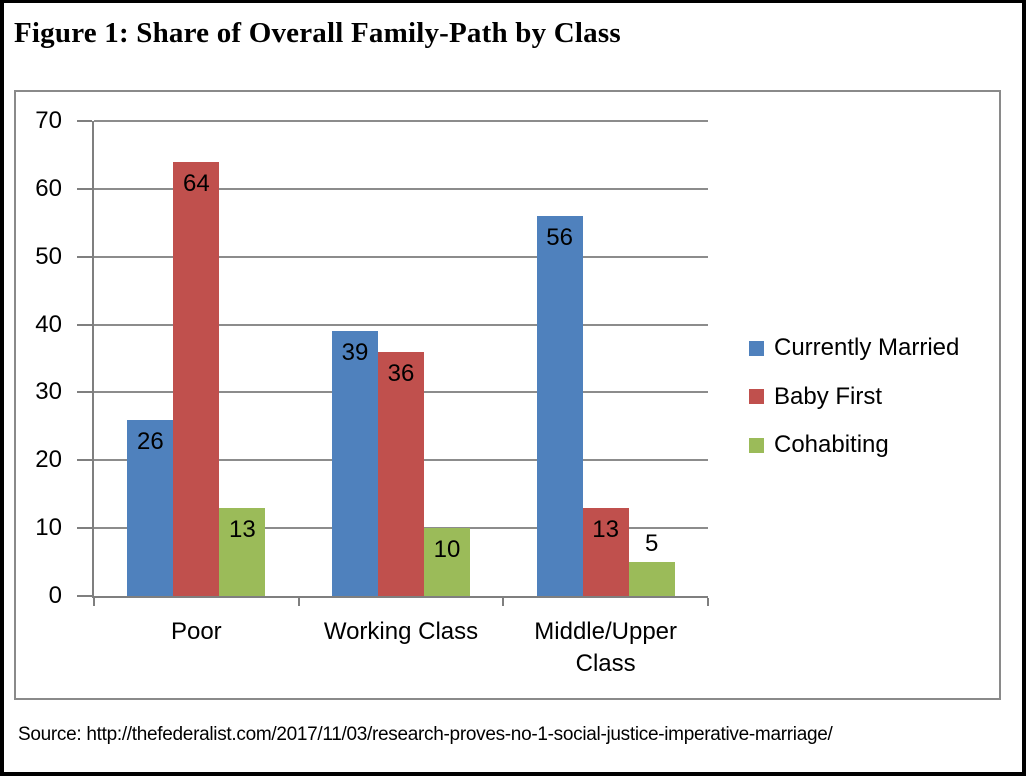  I want to click on legend-item: Cohabiting, so click(819, 445).